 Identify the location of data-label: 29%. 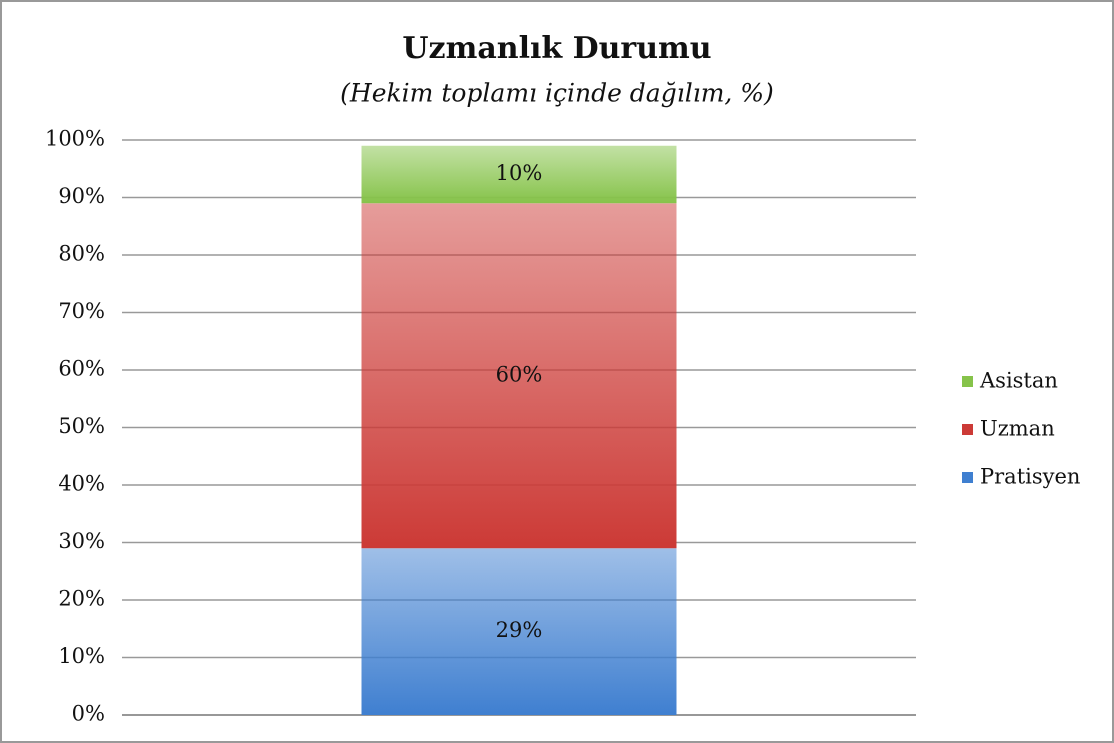
(519, 630).